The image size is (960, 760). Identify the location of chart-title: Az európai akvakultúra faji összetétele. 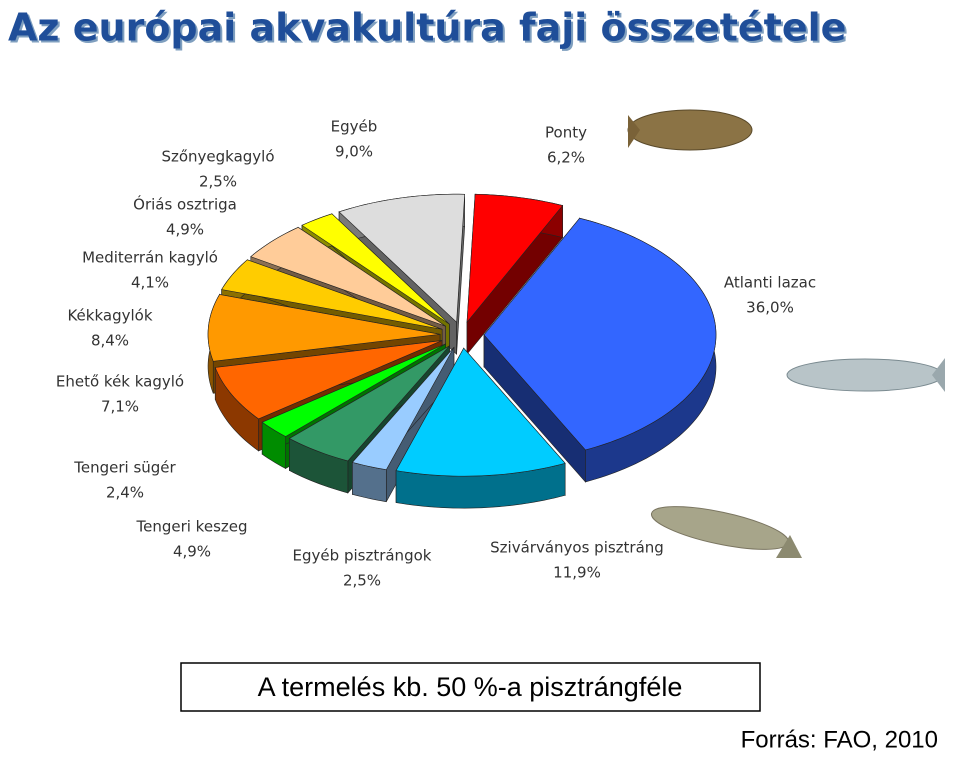
(427, 28).